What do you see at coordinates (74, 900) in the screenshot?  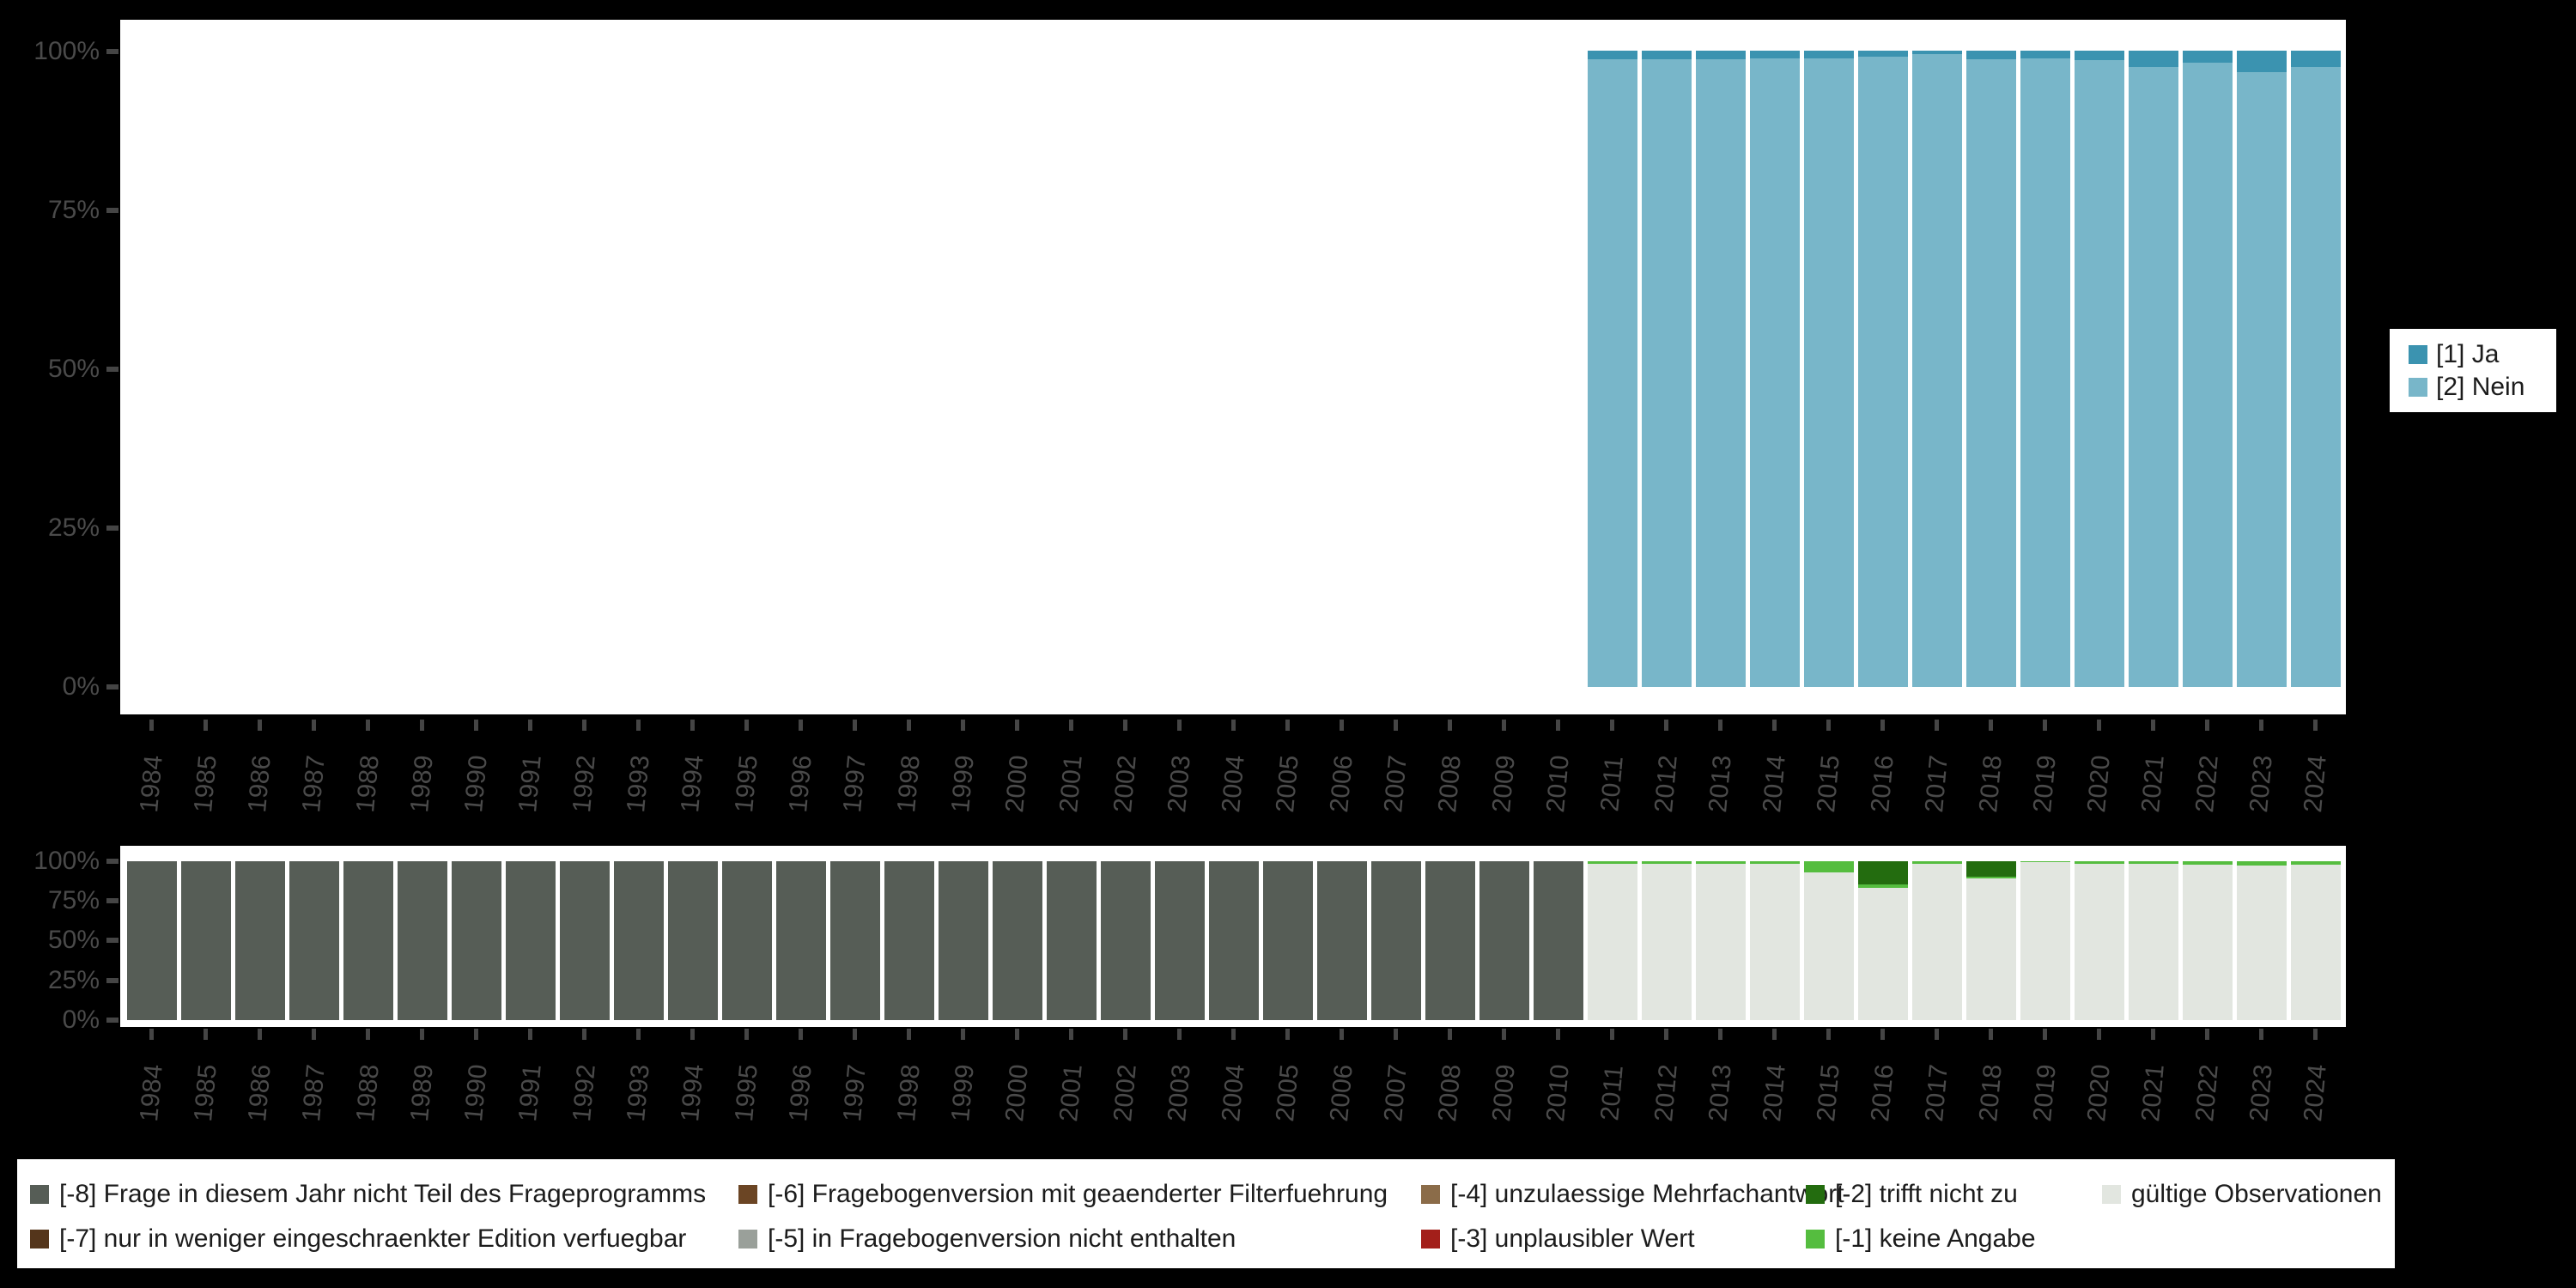 I see `y-axis-label: 75%` at bounding box center [74, 900].